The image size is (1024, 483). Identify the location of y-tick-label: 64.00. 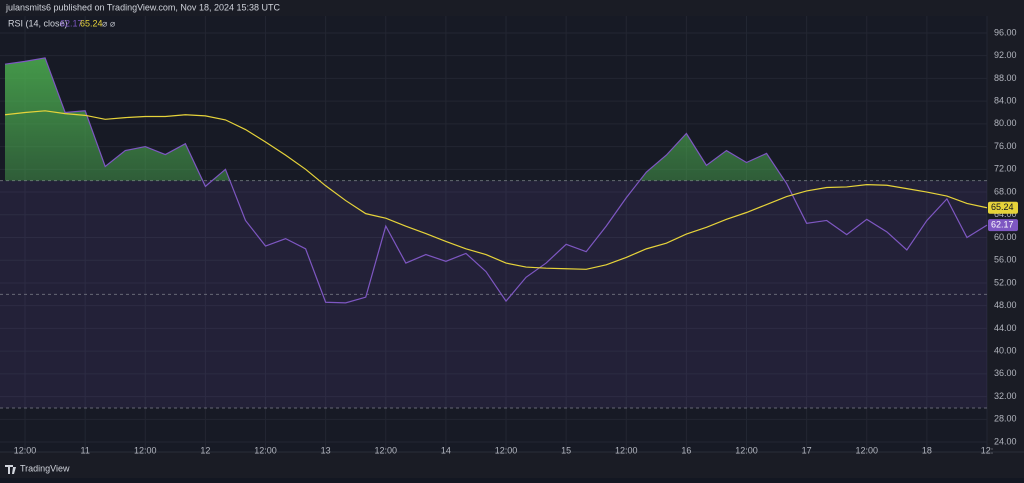
(1005, 214).